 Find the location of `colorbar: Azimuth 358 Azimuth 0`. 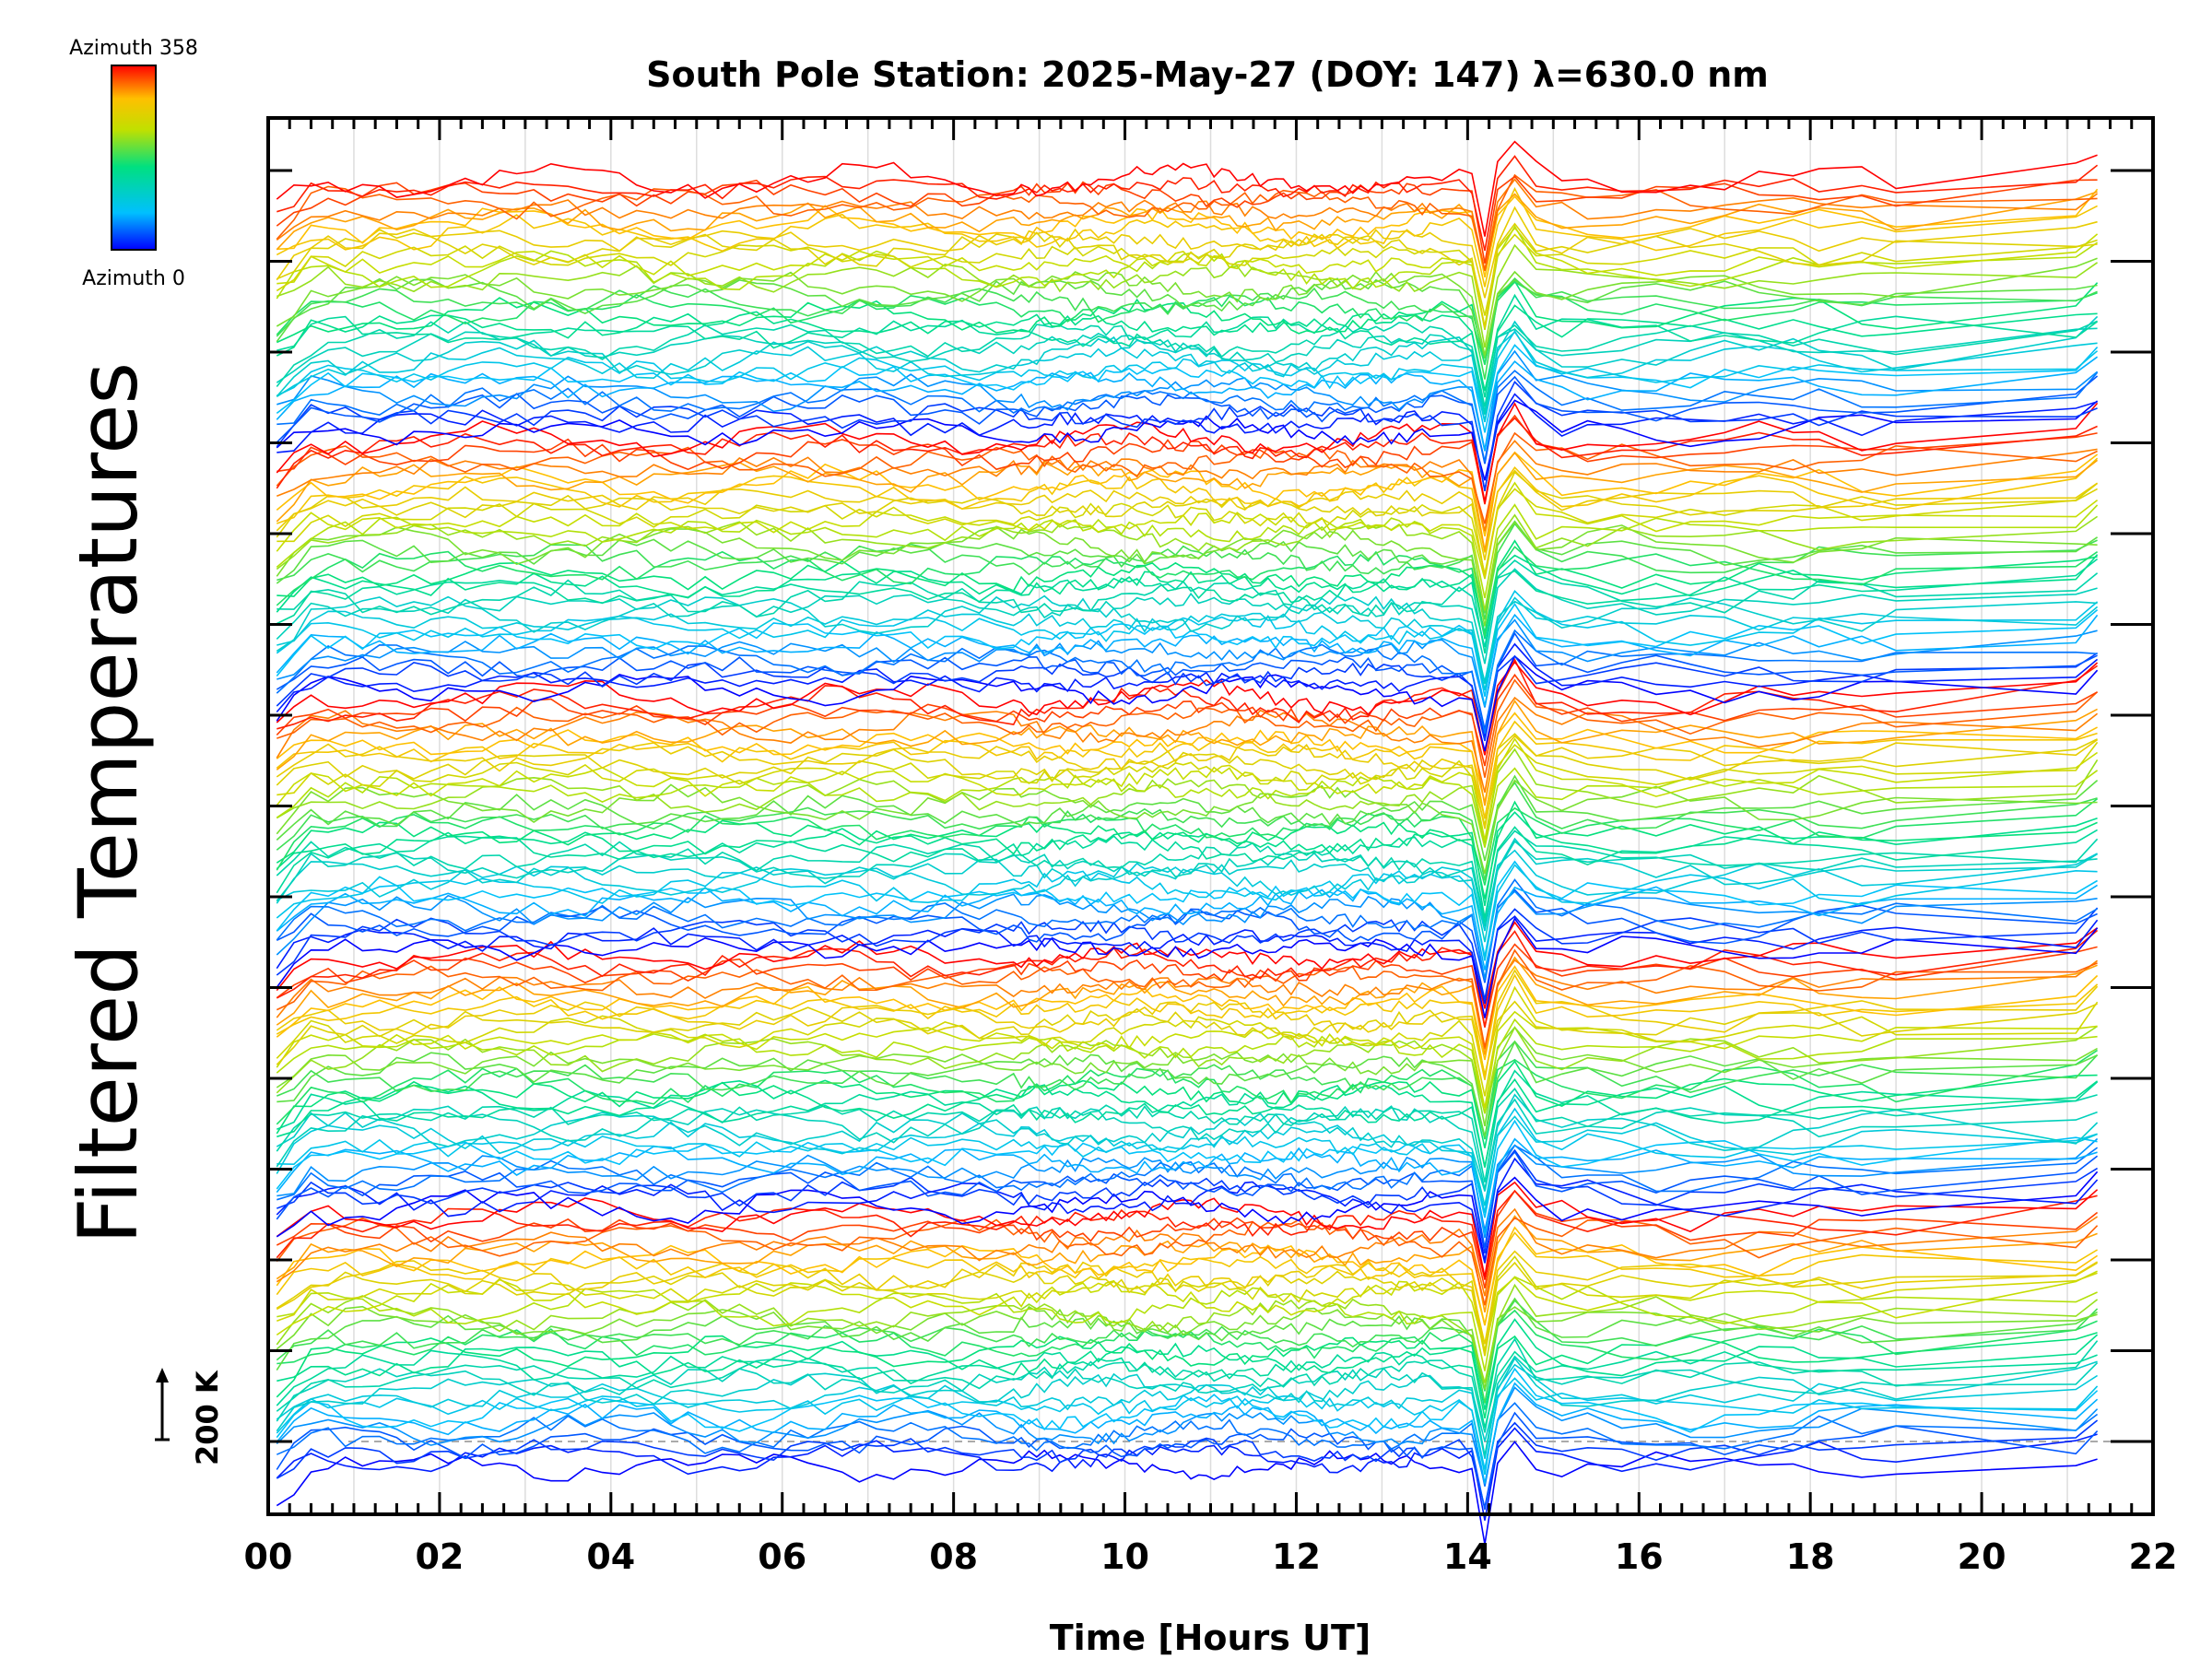

colorbar: Azimuth 358 Azimuth 0 is located at coordinates (133, 163).